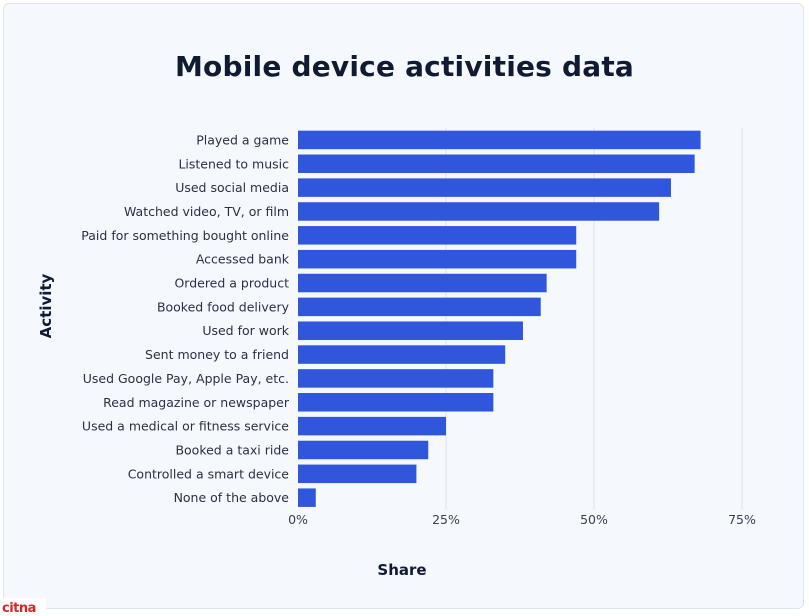  Describe the element at coordinates (232, 449) in the screenshot. I see `category-label: Booked a taxi ride` at that location.